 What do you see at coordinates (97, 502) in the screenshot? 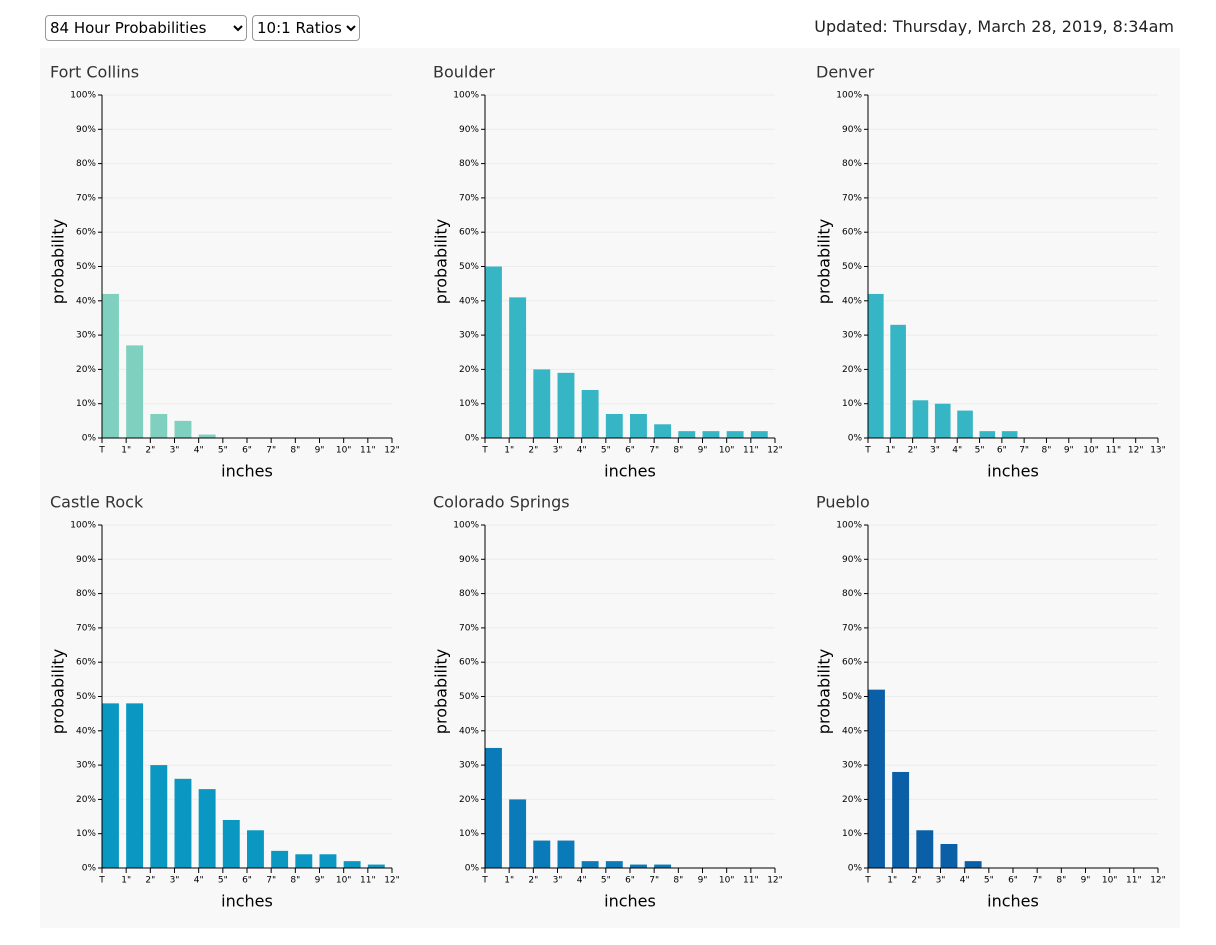
I see `chart-title: Castle Rock` at bounding box center [97, 502].